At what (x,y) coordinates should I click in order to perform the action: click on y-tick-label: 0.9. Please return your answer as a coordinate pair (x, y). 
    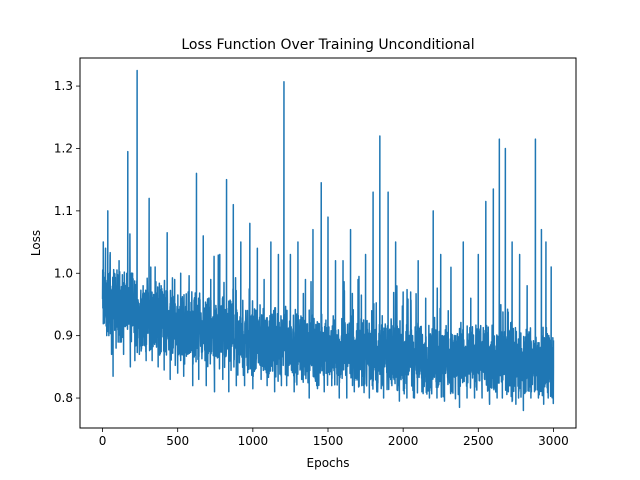
    Looking at the image, I should click on (63, 336).